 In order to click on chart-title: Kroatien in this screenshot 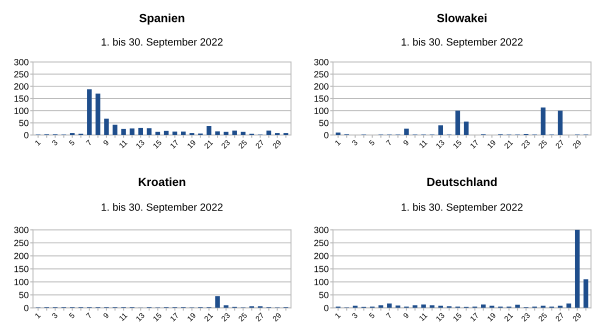, I will do `click(162, 181)`.